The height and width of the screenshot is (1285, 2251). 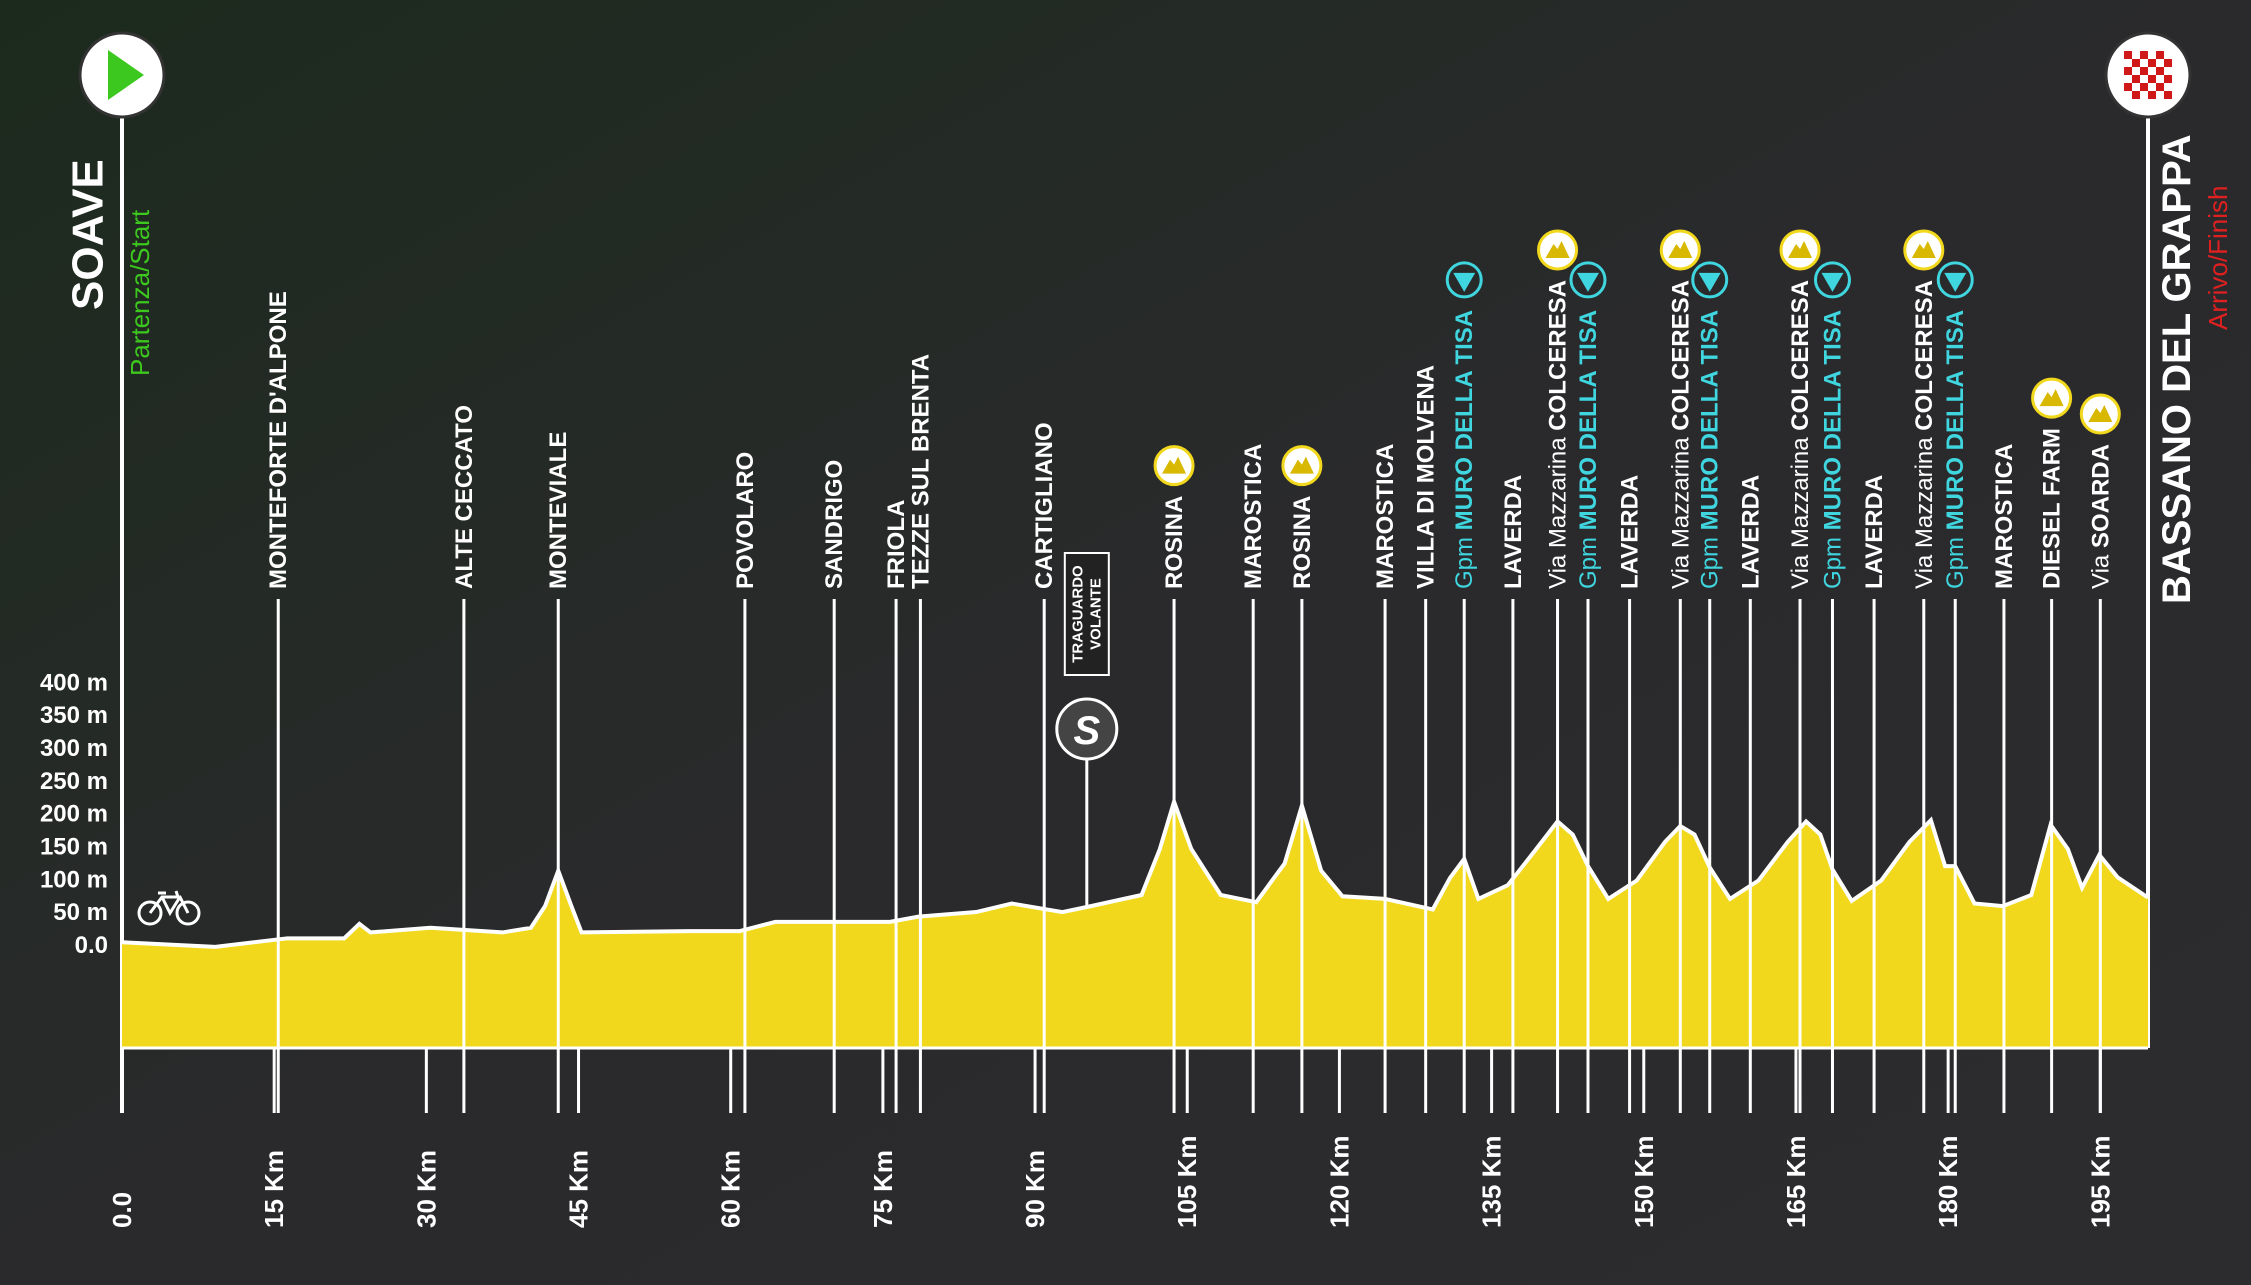 I want to click on sprint-icon-text: S, so click(x=1086, y=731).